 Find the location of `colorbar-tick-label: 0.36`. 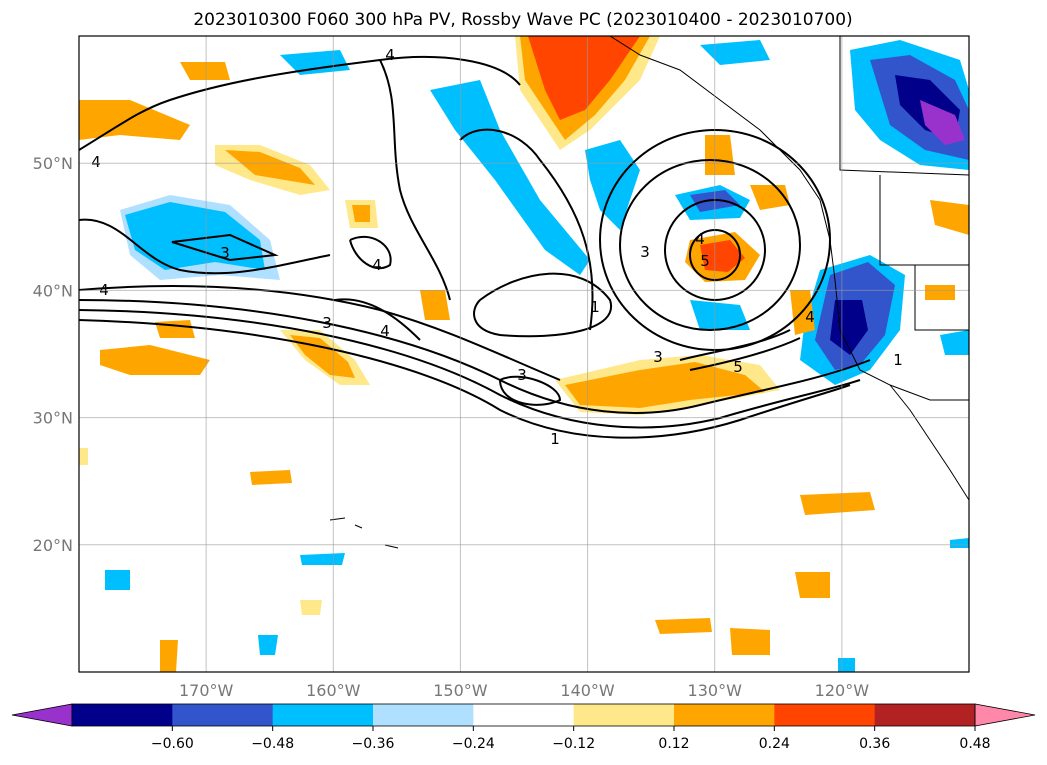

colorbar-tick-label: 0.36 is located at coordinates (874, 744).